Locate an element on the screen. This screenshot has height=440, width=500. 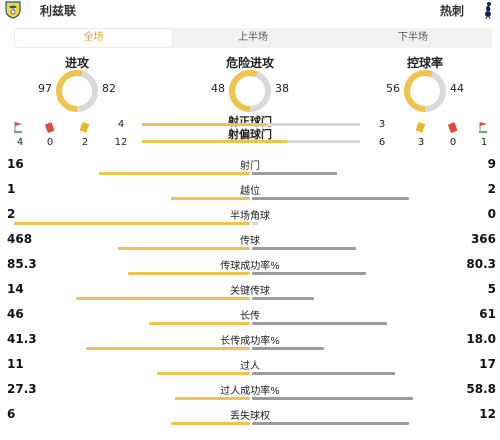
home-corners-count: 4 is located at coordinates (20, 142).